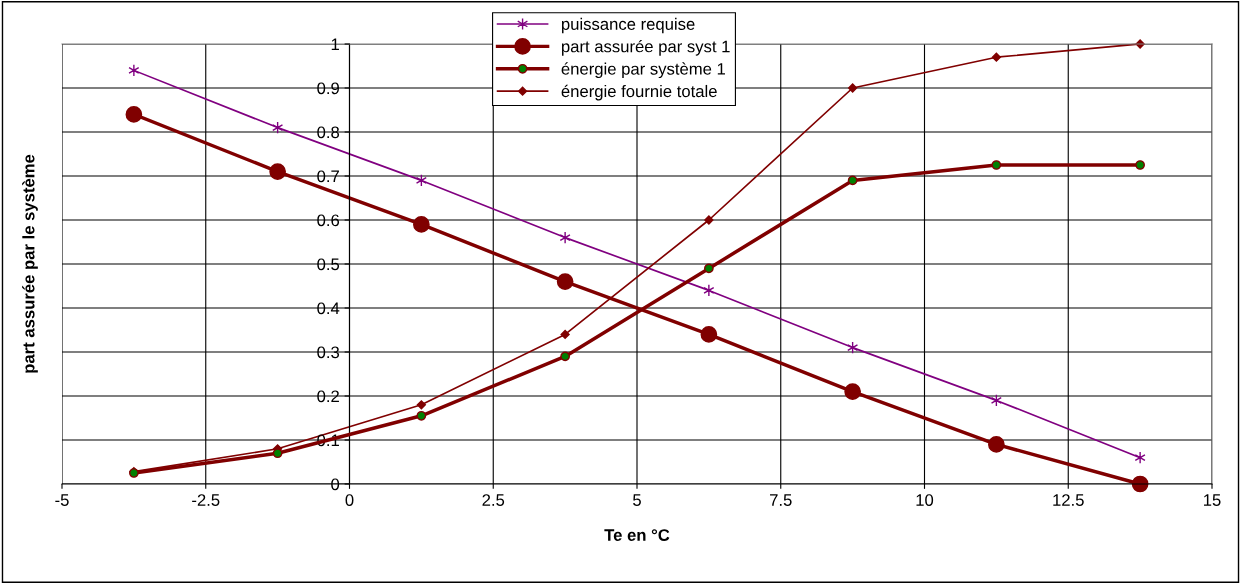 The width and height of the screenshot is (1241, 584). Describe the element at coordinates (493, 500) in the screenshot. I see `x-tick-label: 2.5` at that location.